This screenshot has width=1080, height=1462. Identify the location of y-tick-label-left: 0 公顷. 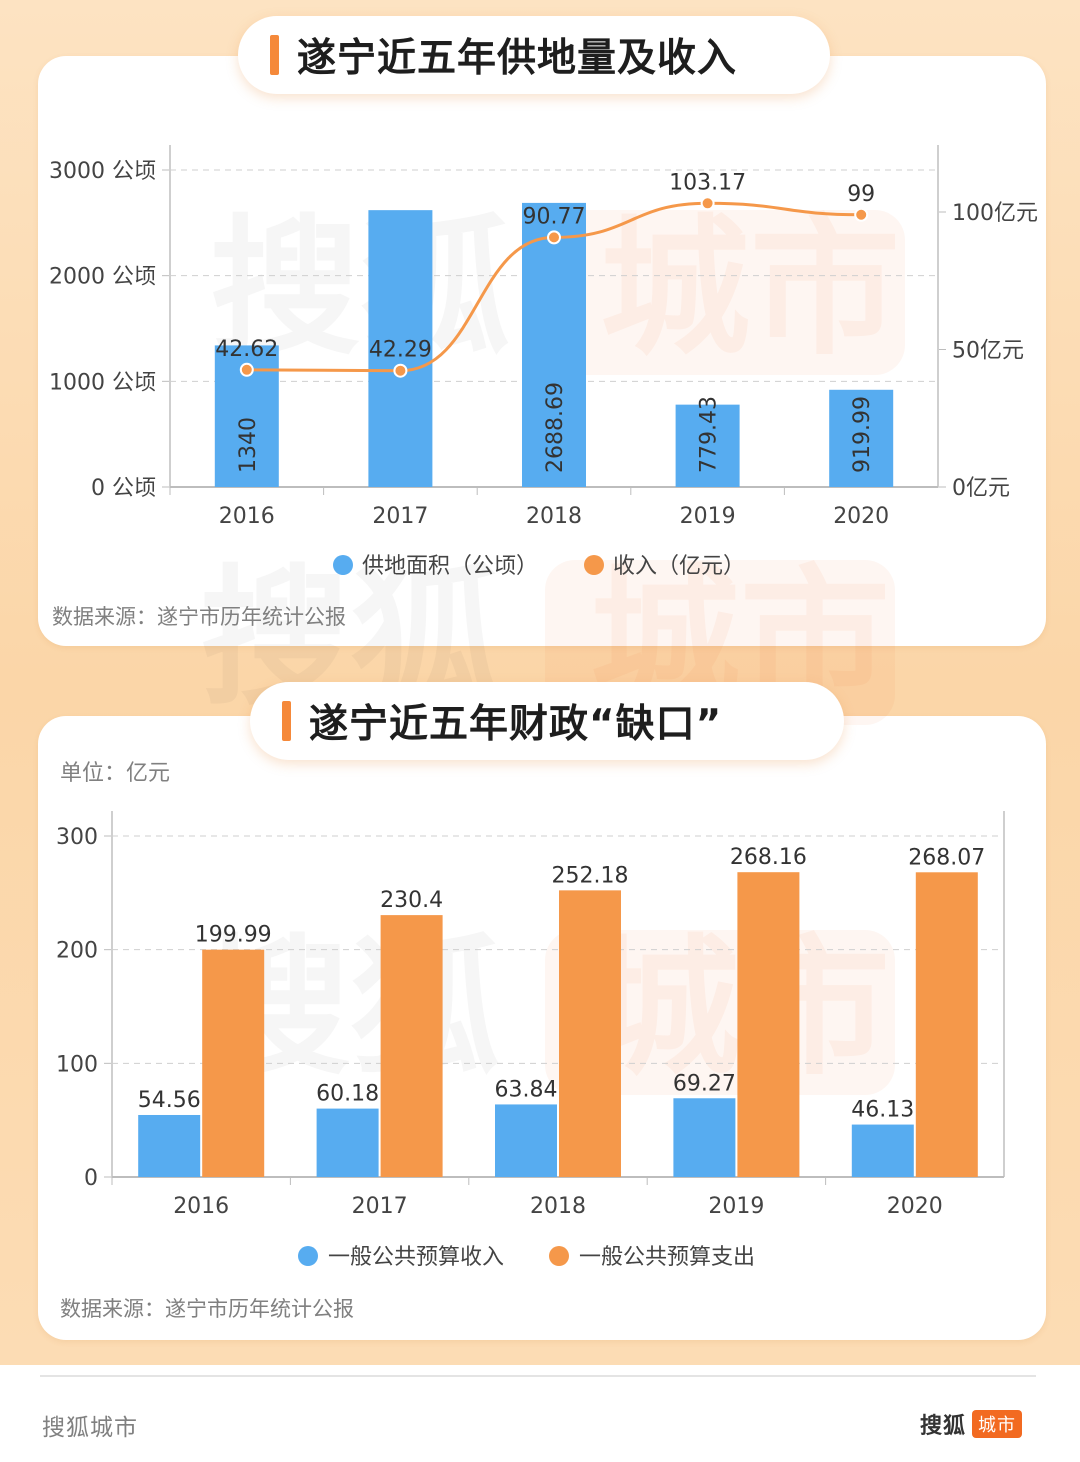
(123, 488).